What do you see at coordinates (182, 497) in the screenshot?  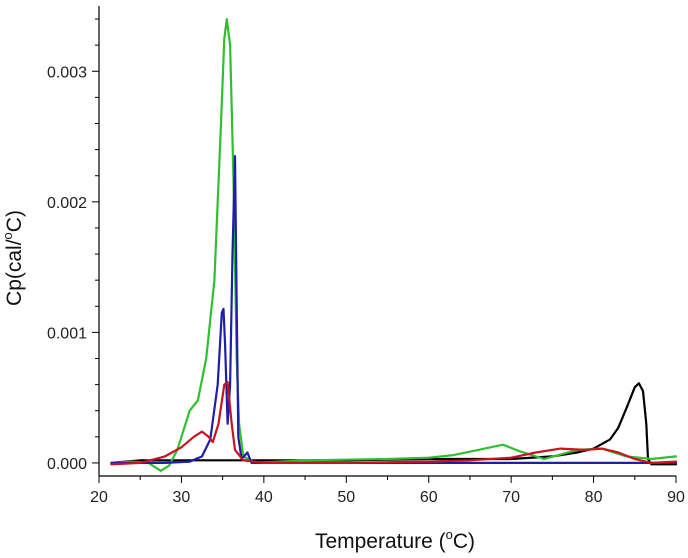 I see `x-tick-label: 30` at bounding box center [182, 497].